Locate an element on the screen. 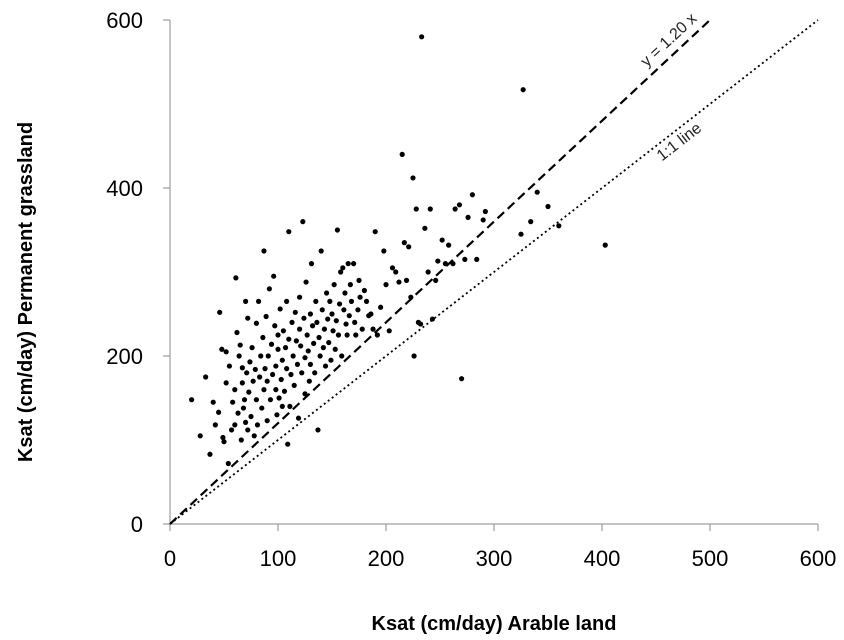 The width and height of the screenshot is (844, 640). x-tick-label: 100 is located at coordinates (278, 558).